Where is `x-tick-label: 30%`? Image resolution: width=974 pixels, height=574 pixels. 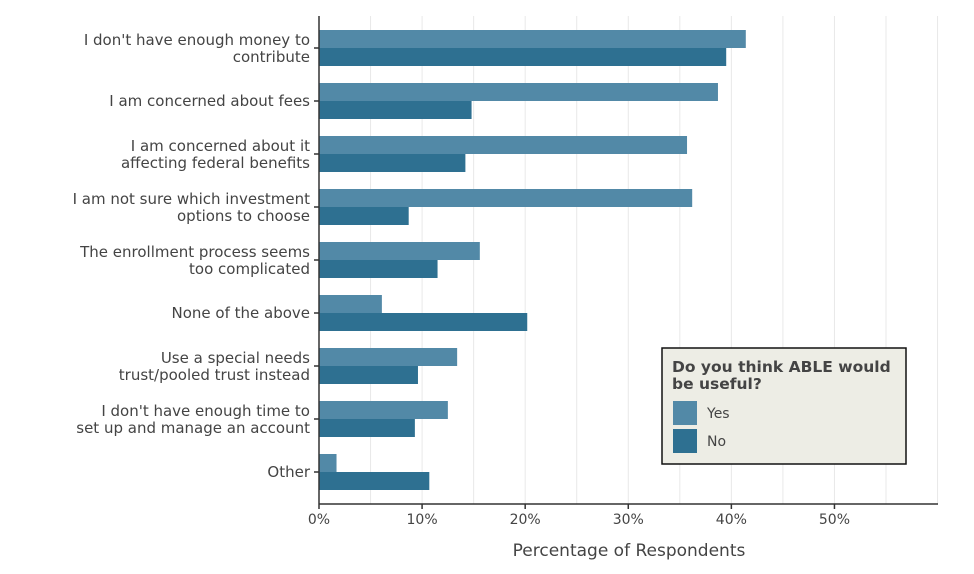
x-tick-label: 30% is located at coordinates (628, 520).